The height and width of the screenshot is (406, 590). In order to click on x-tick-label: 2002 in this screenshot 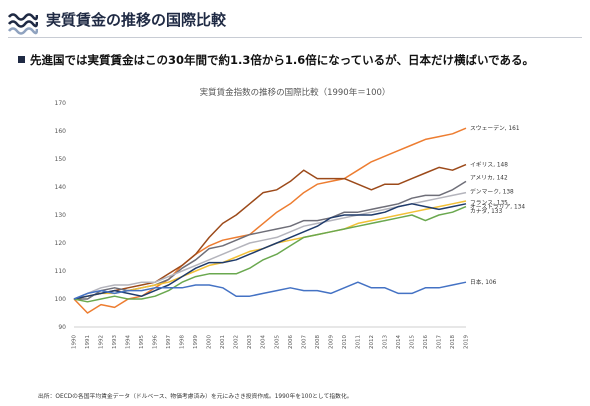, I will do `click(237, 342)`.